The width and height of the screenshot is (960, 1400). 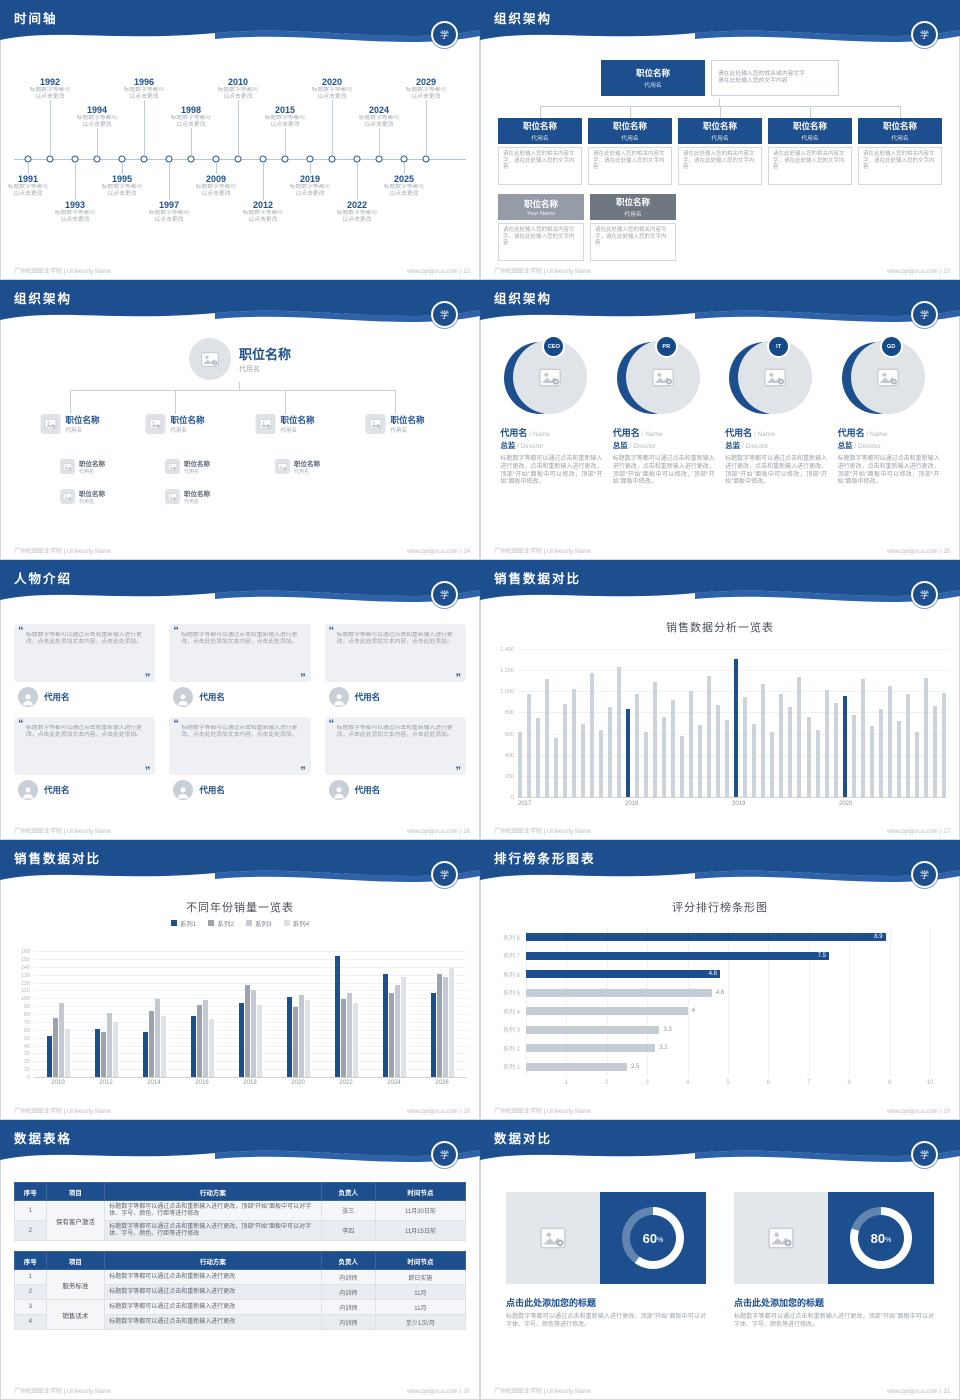 What do you see at coordinates (511, 994) in the screenshot?
I see `y-axis-label: 系列 5` at bounding box center [511, 994].